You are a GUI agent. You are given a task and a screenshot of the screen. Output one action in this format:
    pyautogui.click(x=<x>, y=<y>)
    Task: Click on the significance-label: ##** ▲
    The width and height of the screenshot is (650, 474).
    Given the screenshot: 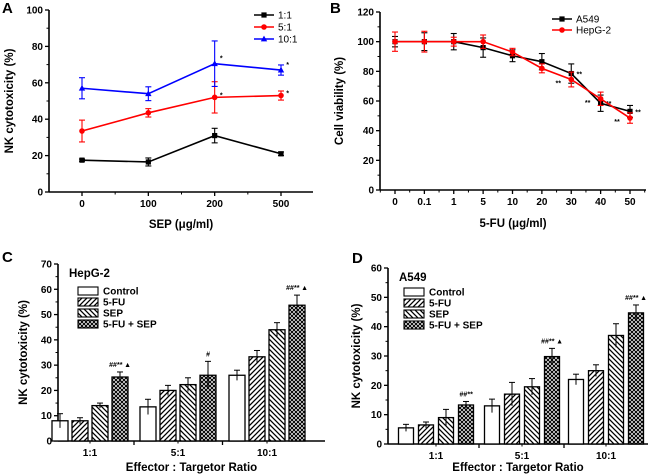 What is the action you would take?
    pyautogui.click(x=636, y=298)
    